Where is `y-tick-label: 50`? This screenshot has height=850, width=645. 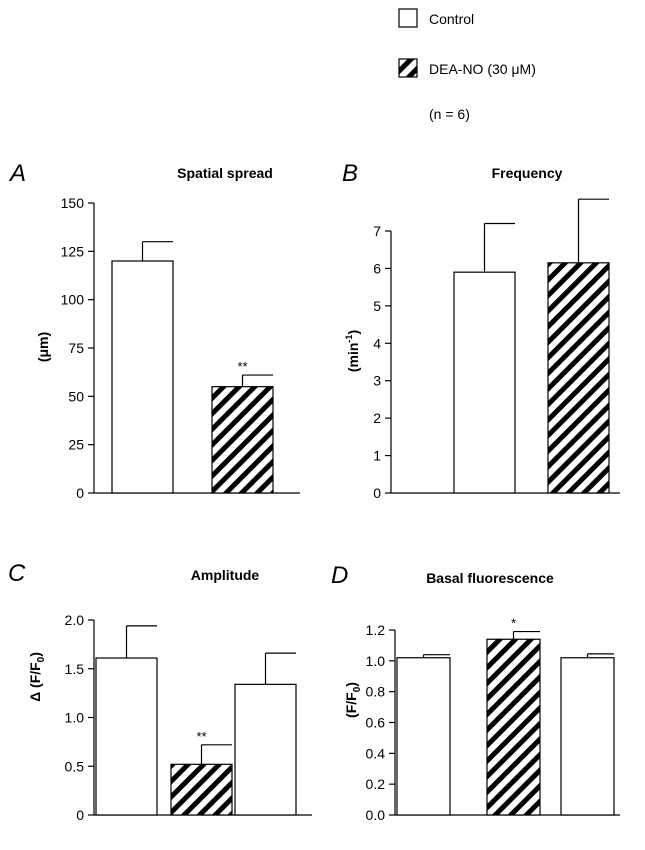
y-tick-label: 50 is located at coordinates (76, 396).